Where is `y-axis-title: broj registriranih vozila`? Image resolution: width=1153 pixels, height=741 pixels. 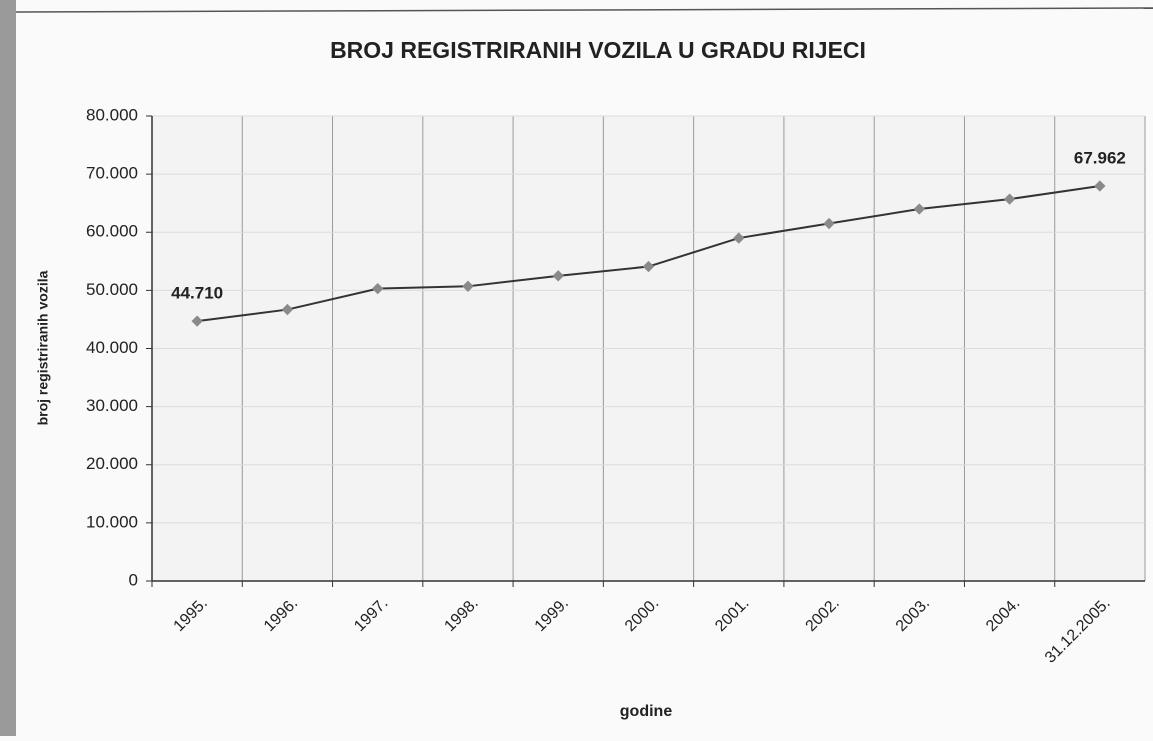
y-axis-title: broj registriranih vozila is located at coordinates (43, 347).